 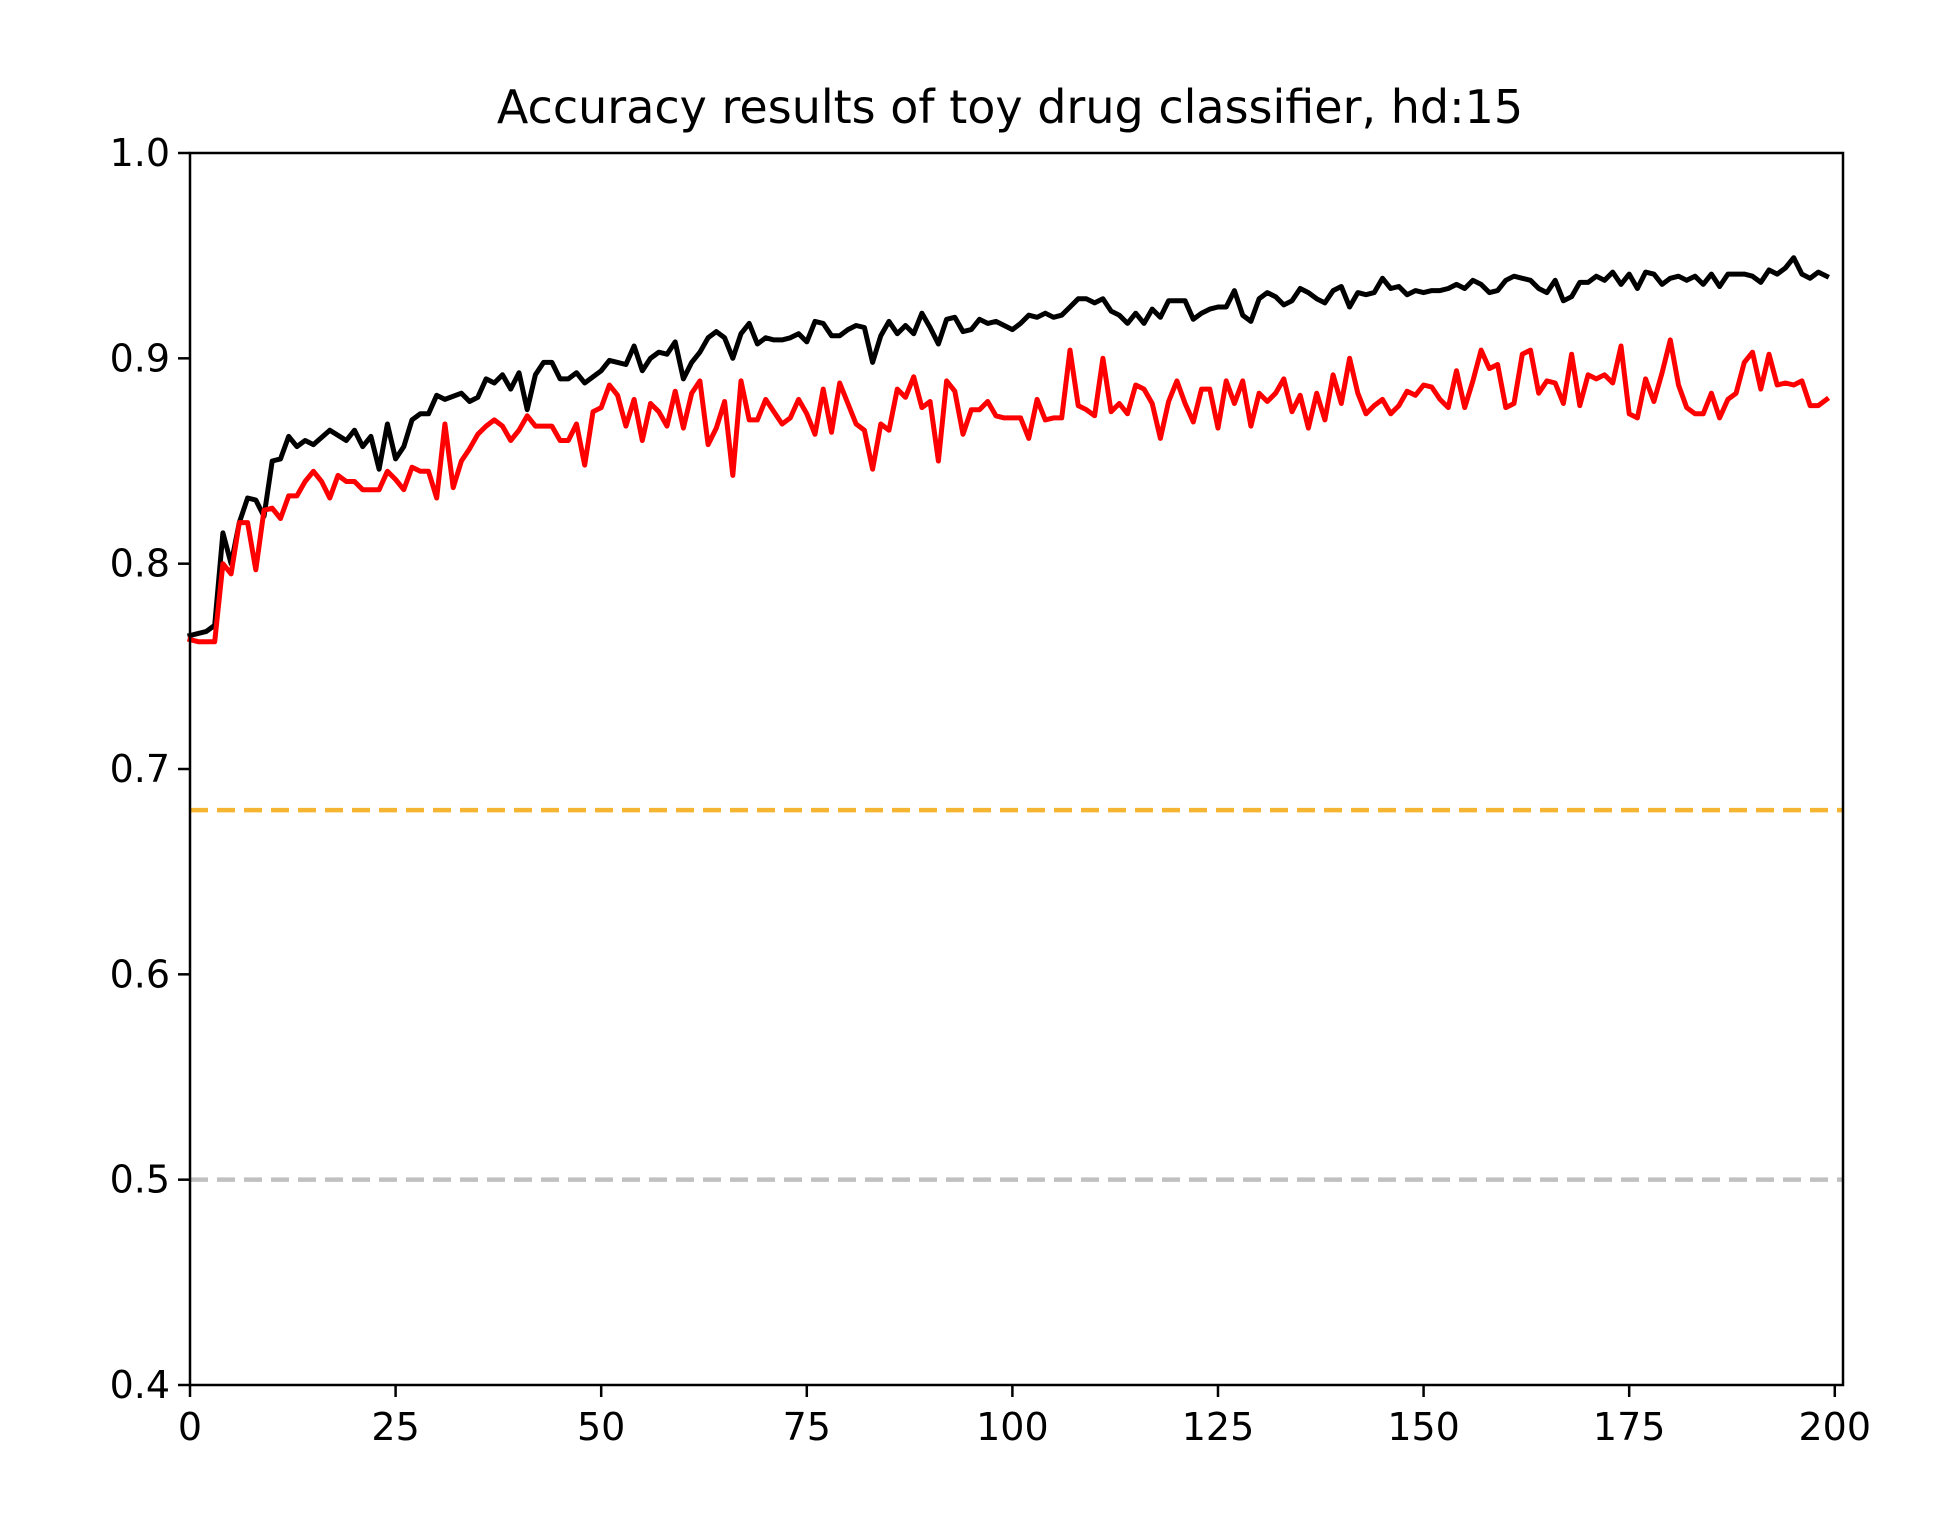 What do you see at coordinates (140, 1385) in the screenshot?
I see `y-tick-label: 0.4` at bounding box center [140, 1385].